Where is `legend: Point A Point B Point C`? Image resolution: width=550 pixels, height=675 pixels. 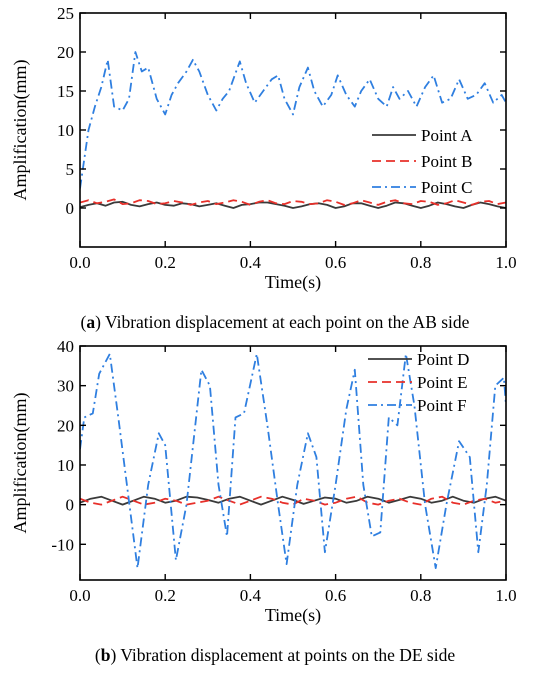 legend: Point A Point B Point C is located at coordinates (422, 161).